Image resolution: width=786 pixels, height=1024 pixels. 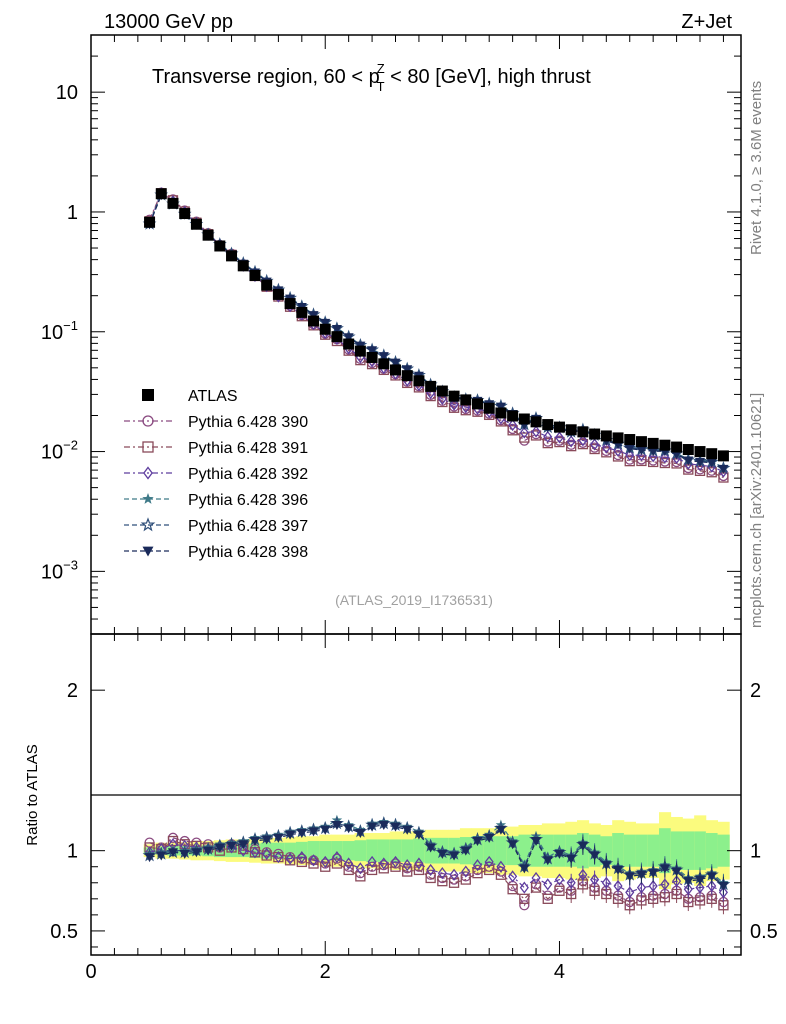 What do you see at coordinates (72, 213) in the screenshot?
I see `tick-base: 1` at bounding box center [72, 213].